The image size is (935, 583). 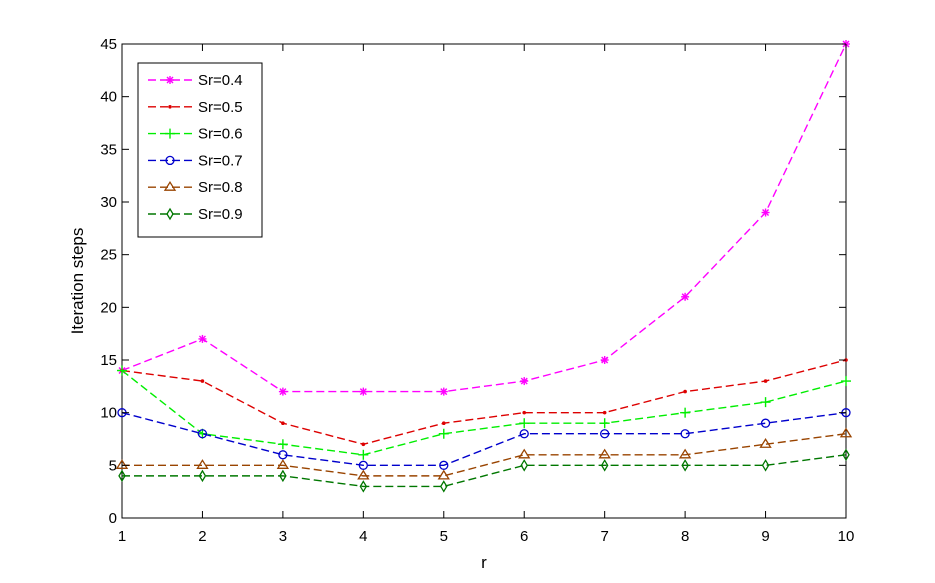 I want to click on y-tick-label: 25, so click(x=108, y=255).